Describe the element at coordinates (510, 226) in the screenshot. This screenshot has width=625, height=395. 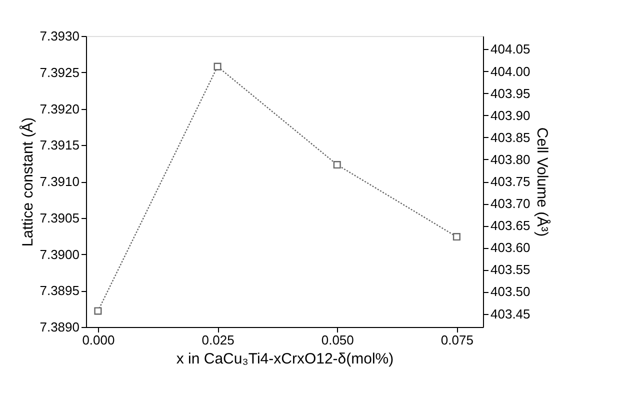
I see `y2-tick-label: 403.65` at that location.